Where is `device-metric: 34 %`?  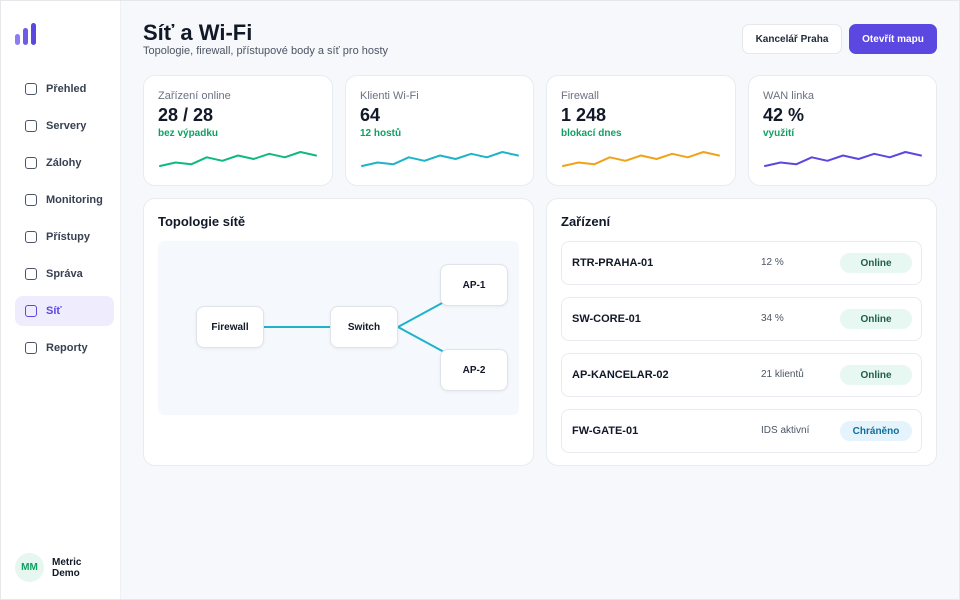
device-metric: 34 % is located at coordinates (772, 318).